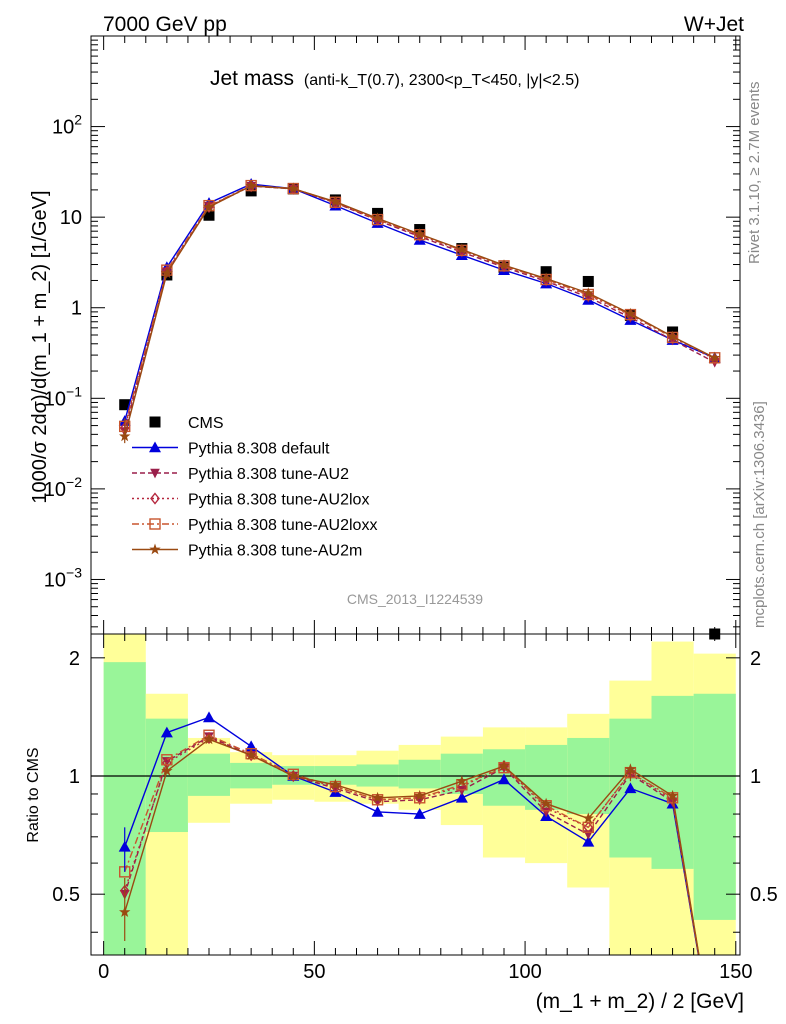 The height and width of the screenshot is (1024, 786). What do you see at coordinates (278, 500) in the screenshot?
I see `legend-label: Pythia 8.308 tune-AU2lox` at bounding box center [278, 500].